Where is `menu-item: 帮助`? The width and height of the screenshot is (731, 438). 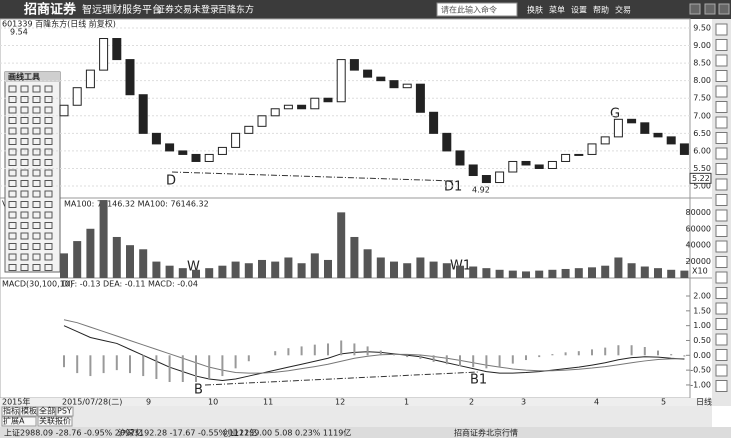 menu-item: 帮助 is located at coordinates (601, 10).